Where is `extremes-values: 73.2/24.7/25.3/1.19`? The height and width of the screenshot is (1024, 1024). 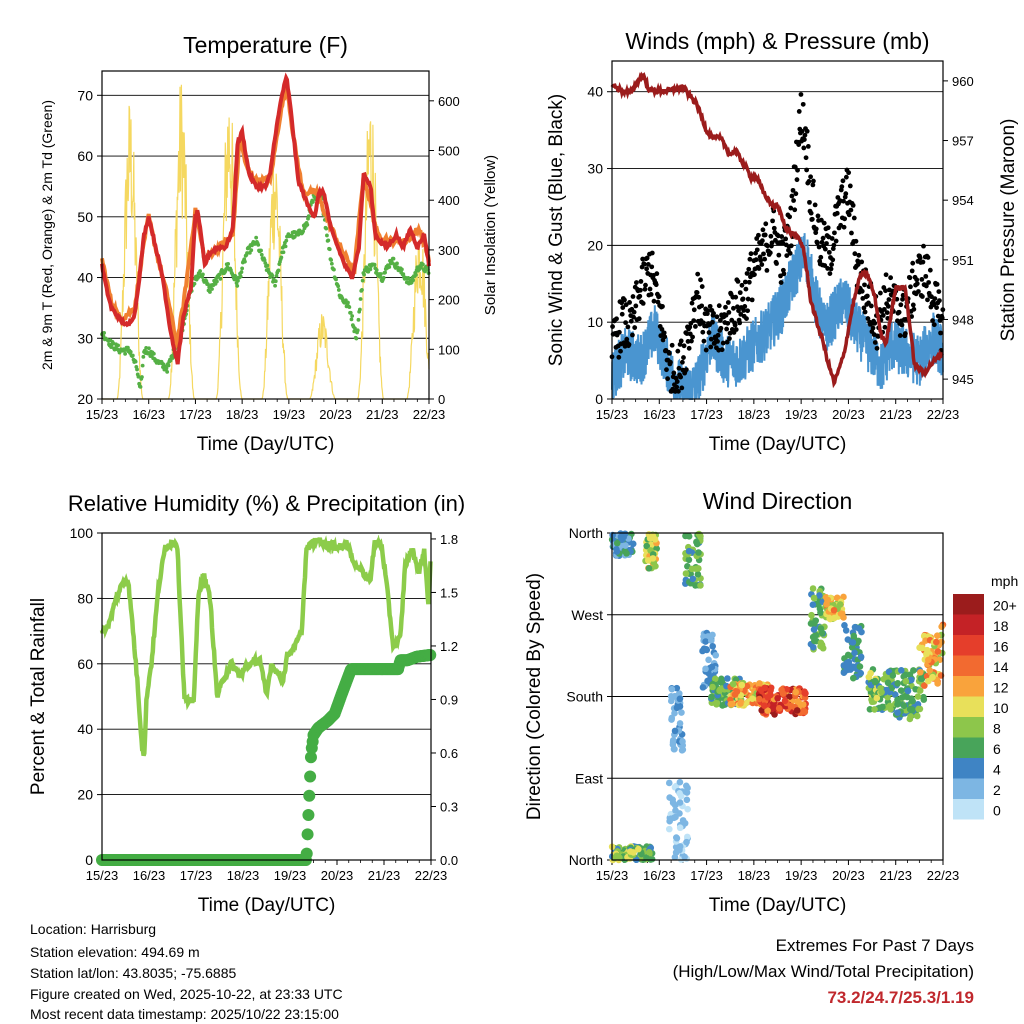
extremes-values: 73.2/24.7/25.3/1.19 is located at coordinates (900, 997).